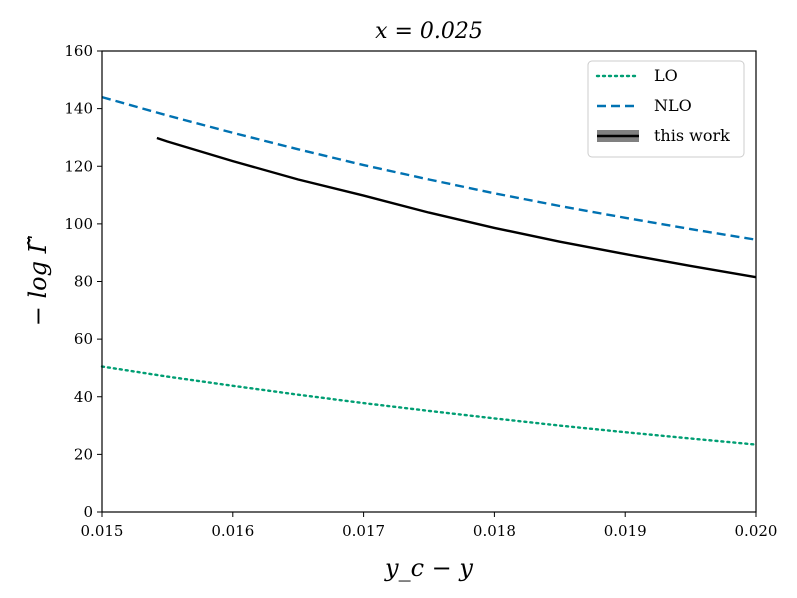 This screenshot has height=598, width=797. Describe the element at coordinates (673, 105) in the screenshot. I see `legend-label-nlo: NLO` at that location.